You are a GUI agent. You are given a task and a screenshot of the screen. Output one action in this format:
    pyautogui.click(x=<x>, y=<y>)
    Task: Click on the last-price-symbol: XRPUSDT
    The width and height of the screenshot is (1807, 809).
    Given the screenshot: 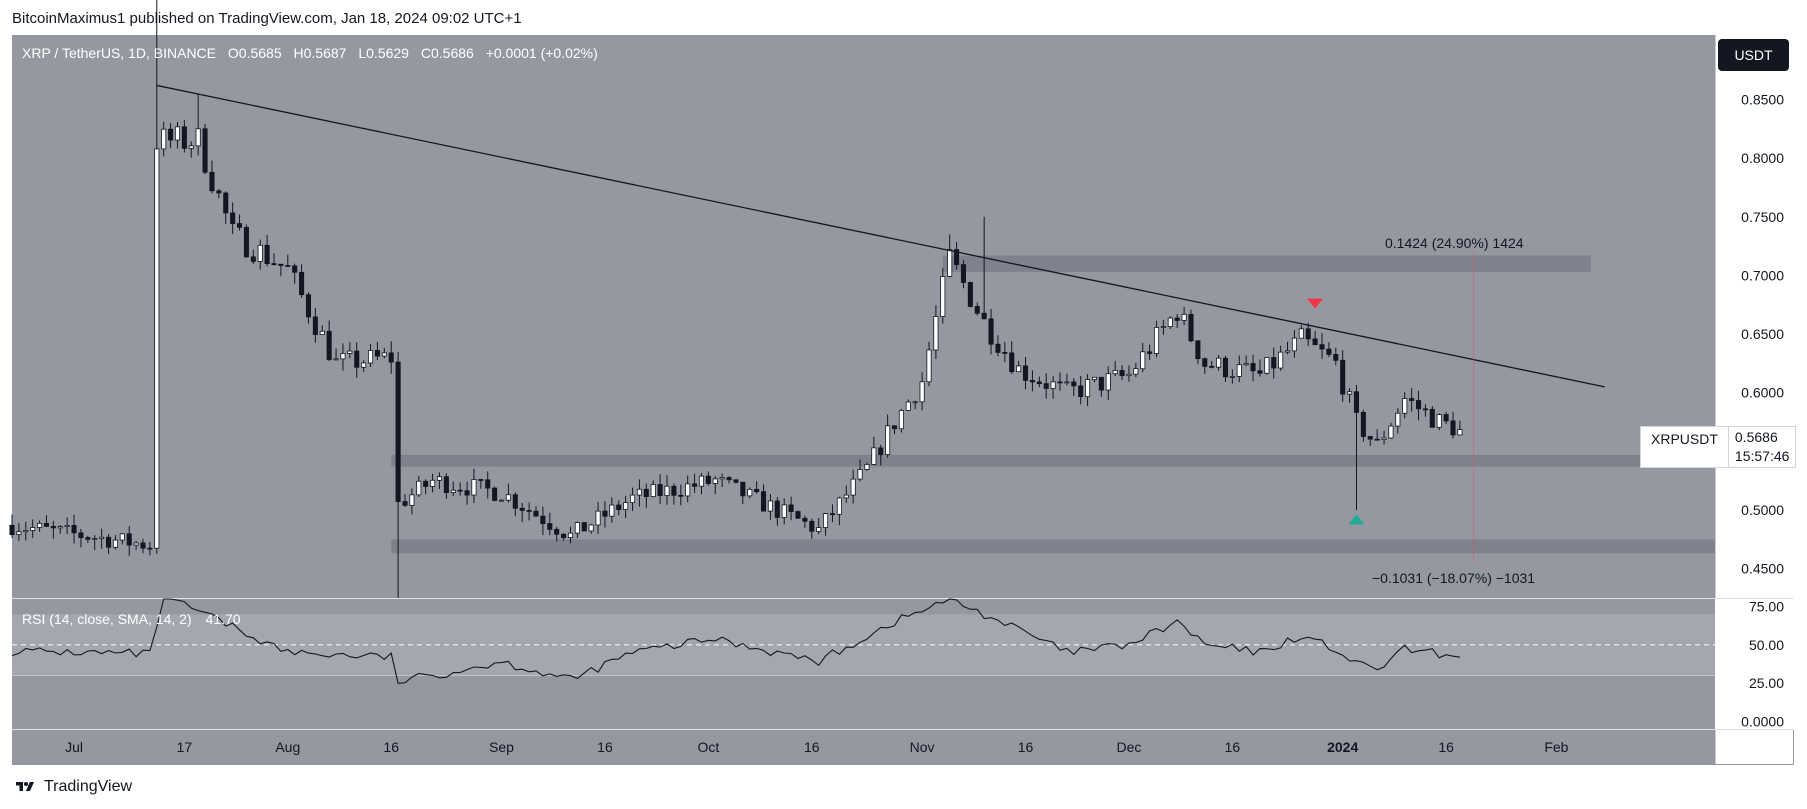 What is the action you would take?
    pyautogui.click(x=1685, y=447)
    